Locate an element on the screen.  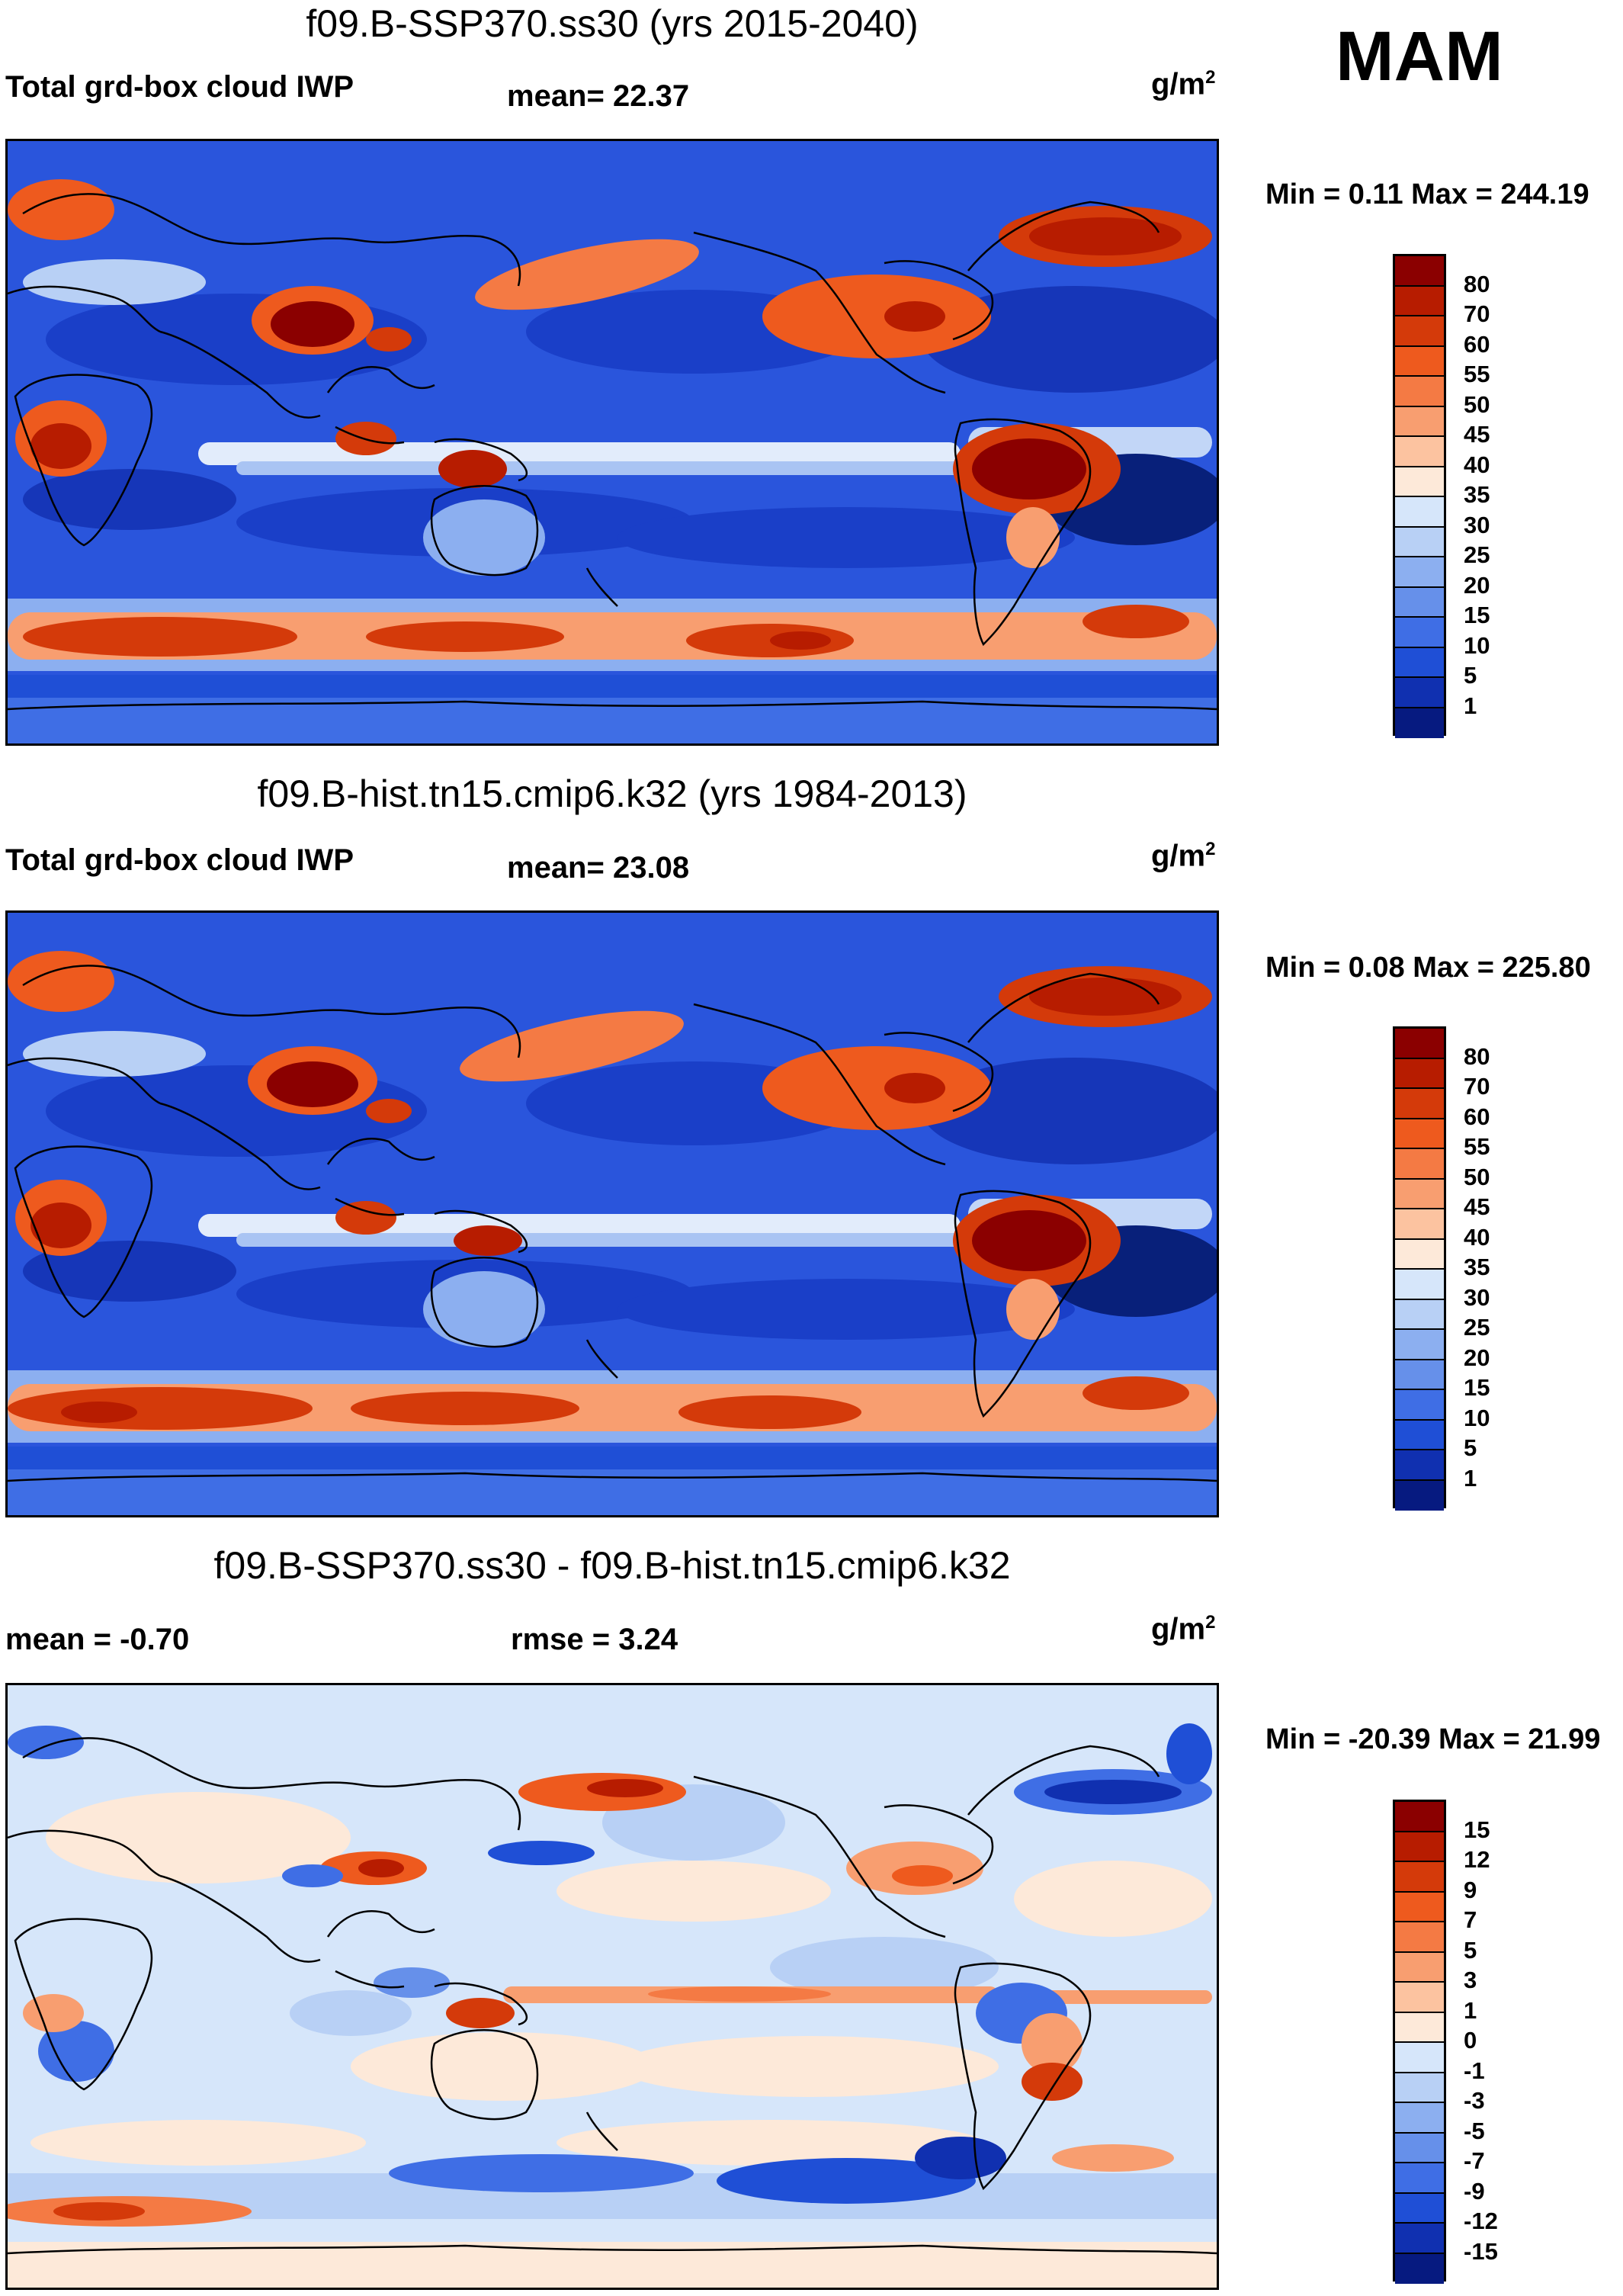
panel2-colorbar is located at coordinates (1419, 1268).